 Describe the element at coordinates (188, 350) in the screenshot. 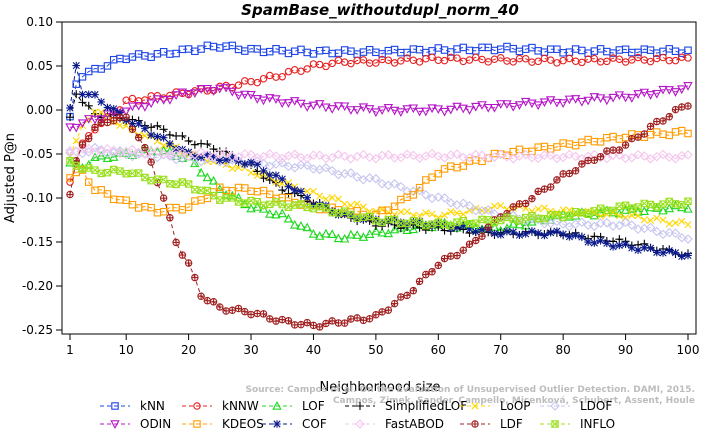

I see `x-tick-label: 20` at that location.